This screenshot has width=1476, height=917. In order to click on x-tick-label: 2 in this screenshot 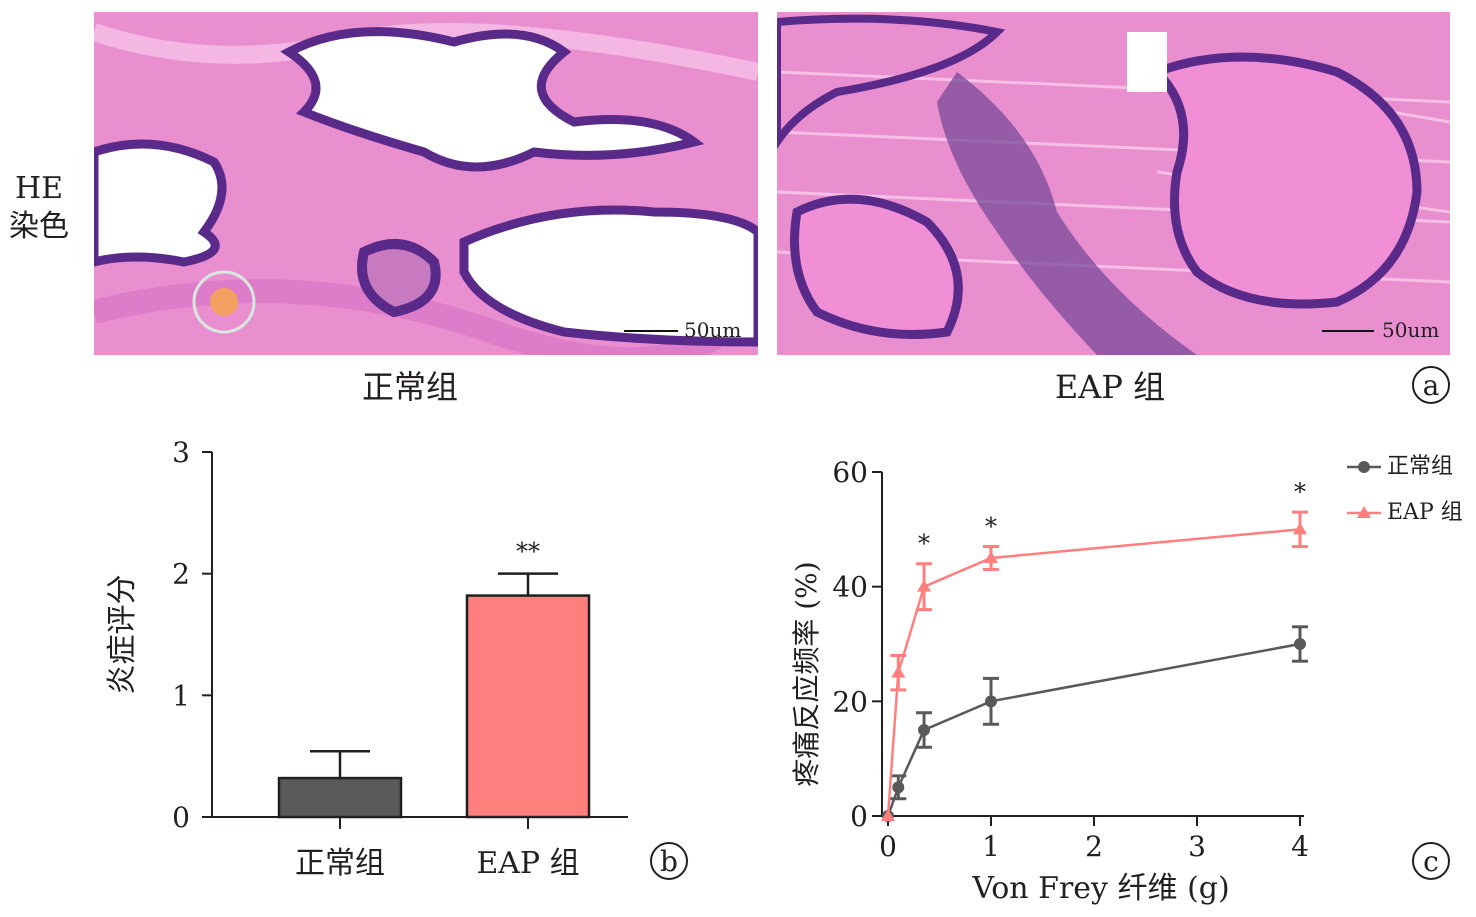, I will do `click(1094, 846)`.